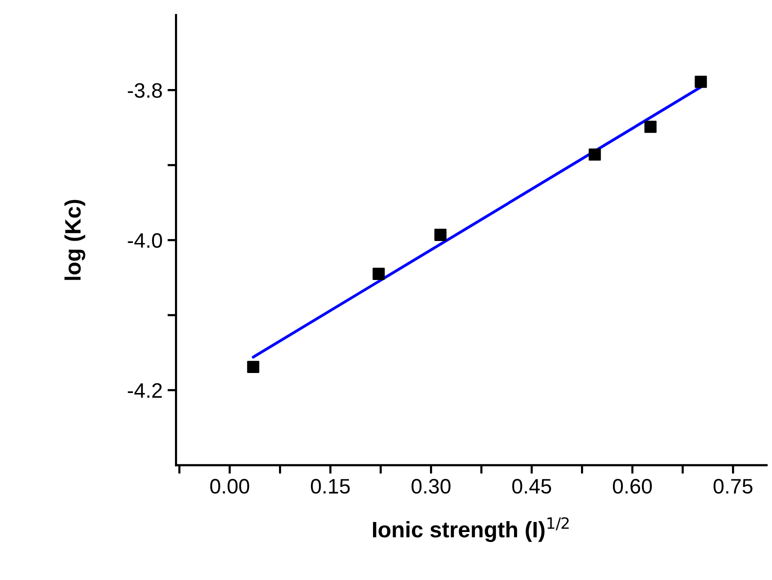 The image size is (772, 580). I want to click on x-tick-label: 0.75, so click(733, 486).